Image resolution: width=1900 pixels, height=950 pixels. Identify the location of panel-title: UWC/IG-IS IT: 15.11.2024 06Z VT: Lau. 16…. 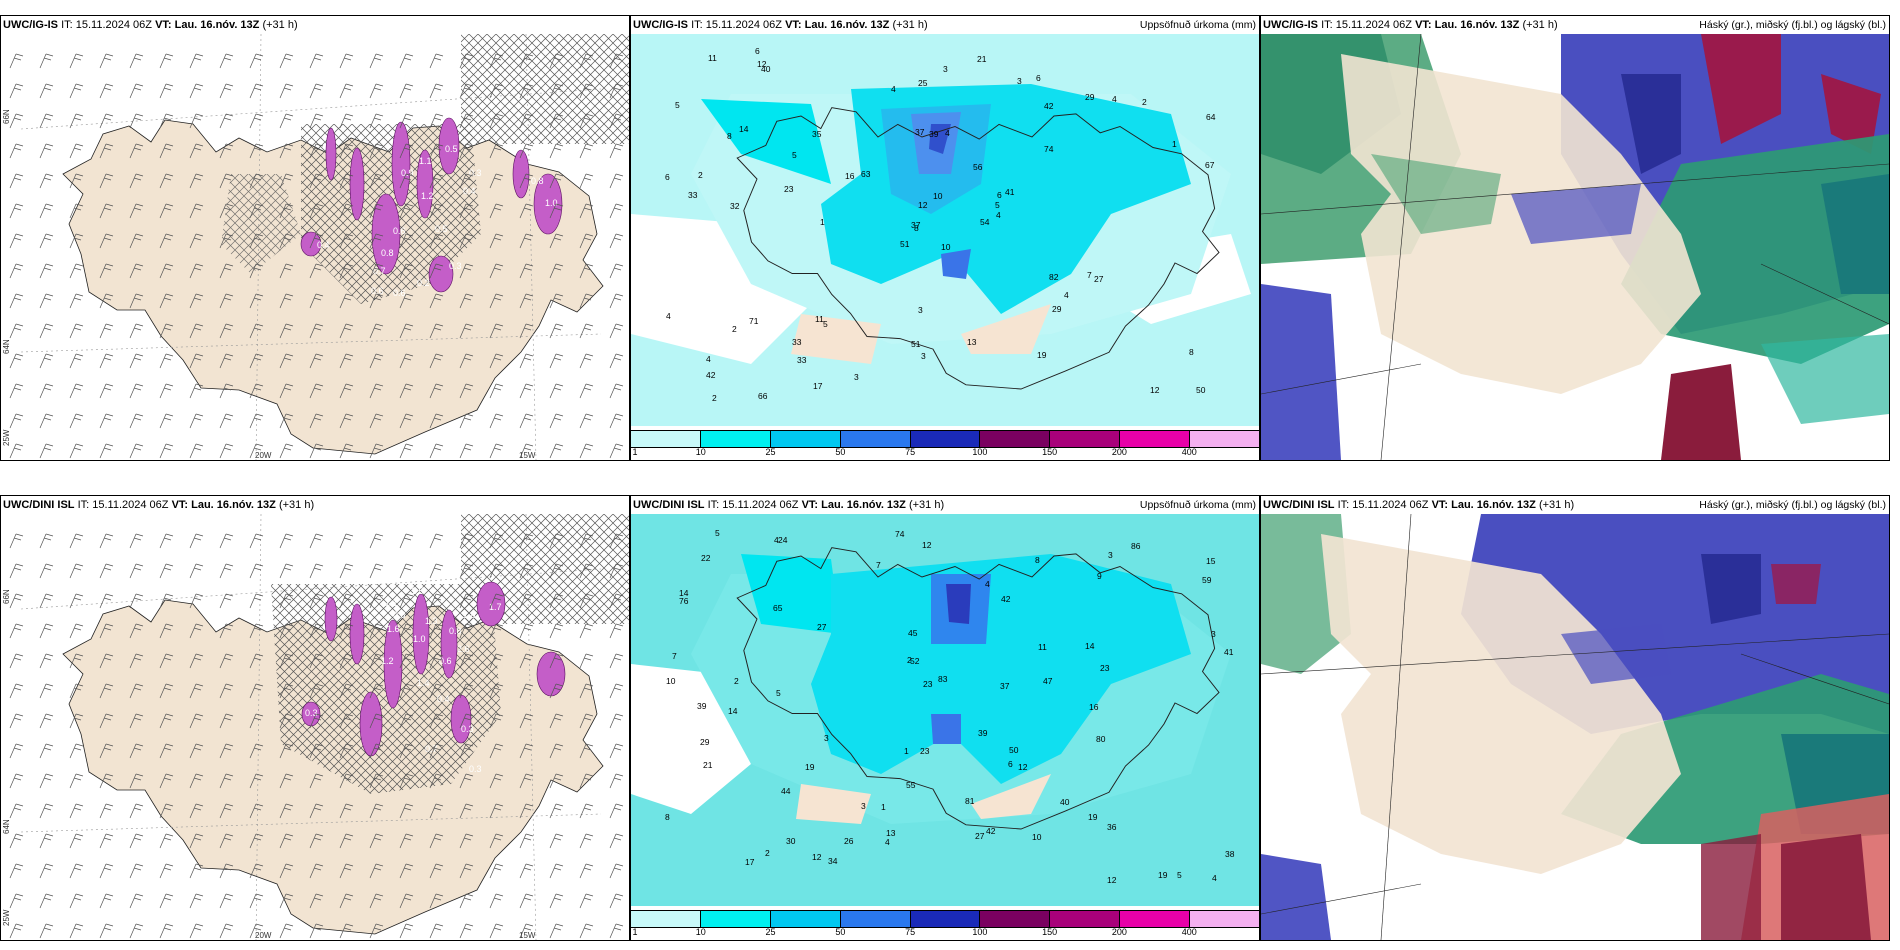
(1410, 25).